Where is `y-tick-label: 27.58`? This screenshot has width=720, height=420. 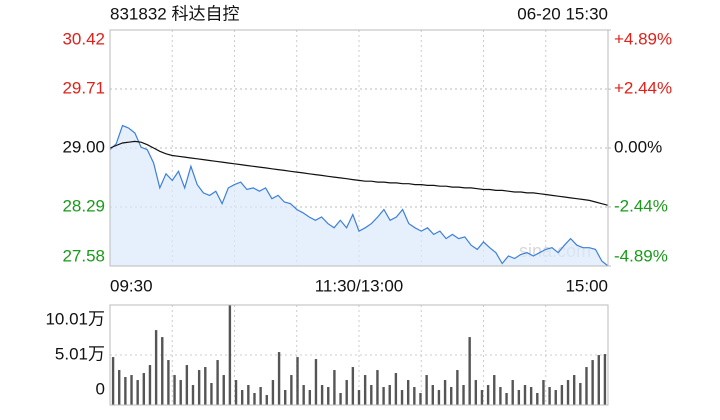 y-tick-label: 27.58 is located at coordinates (83, 255).